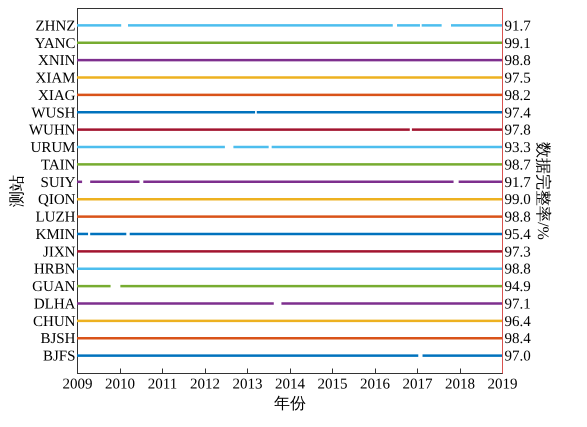  I want to click on y-tick-label: XIAG, so click(57, 96).